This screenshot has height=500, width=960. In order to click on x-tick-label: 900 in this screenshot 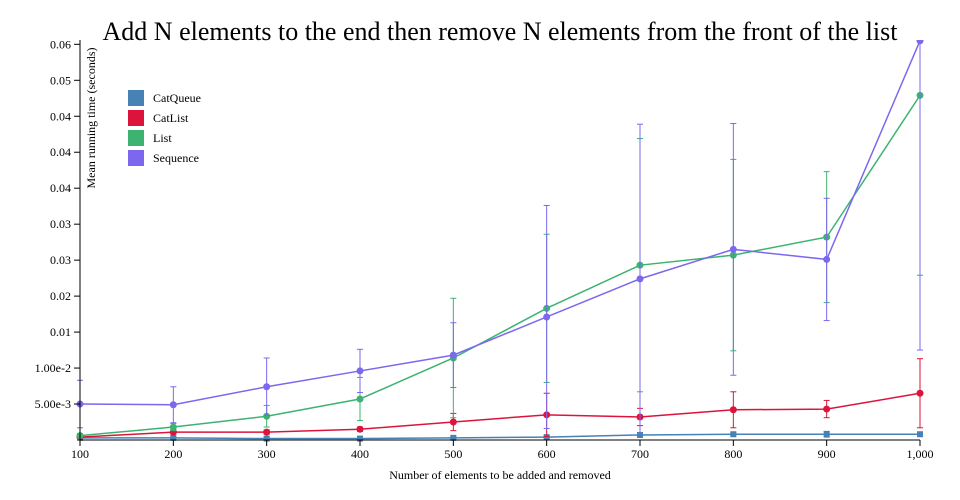, I will do `click(827, 454)`.